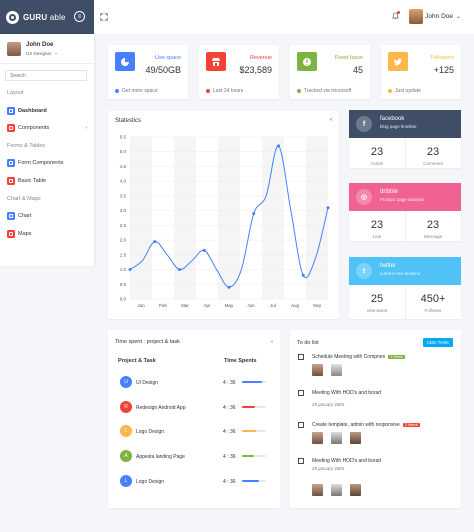  Describe the element at coordinates (136, 91) in the screenshot. I see `stat-footer: Get more space` at that location.